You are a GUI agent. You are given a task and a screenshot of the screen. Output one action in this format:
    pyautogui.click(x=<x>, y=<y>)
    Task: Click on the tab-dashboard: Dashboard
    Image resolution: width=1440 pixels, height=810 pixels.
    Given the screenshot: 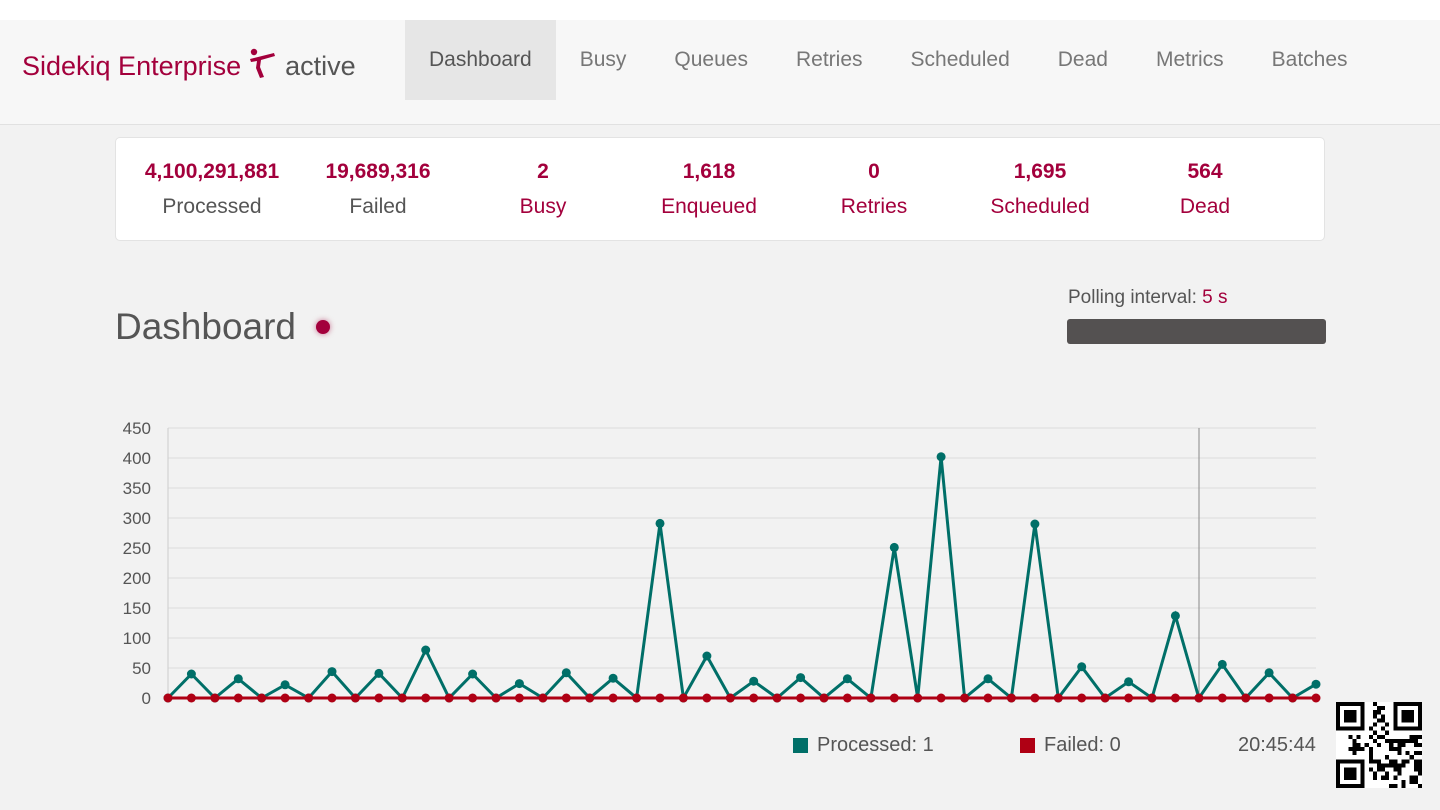 What is the action you would take?
    pyautogui.click(x=480, y=60)
    